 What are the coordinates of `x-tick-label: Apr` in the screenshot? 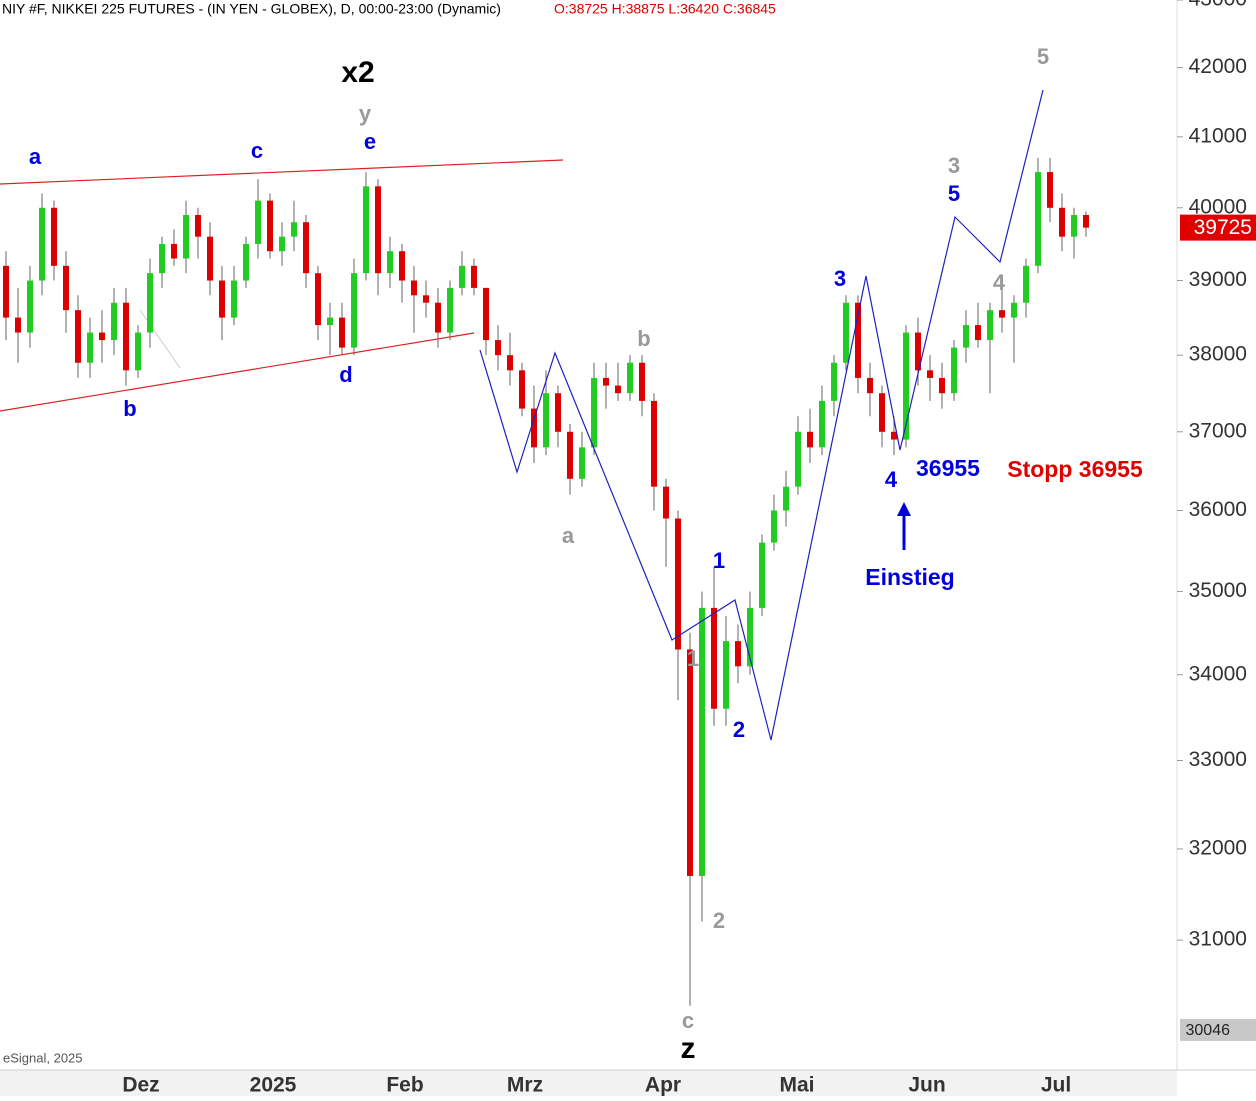 It's located at (663, 1085).